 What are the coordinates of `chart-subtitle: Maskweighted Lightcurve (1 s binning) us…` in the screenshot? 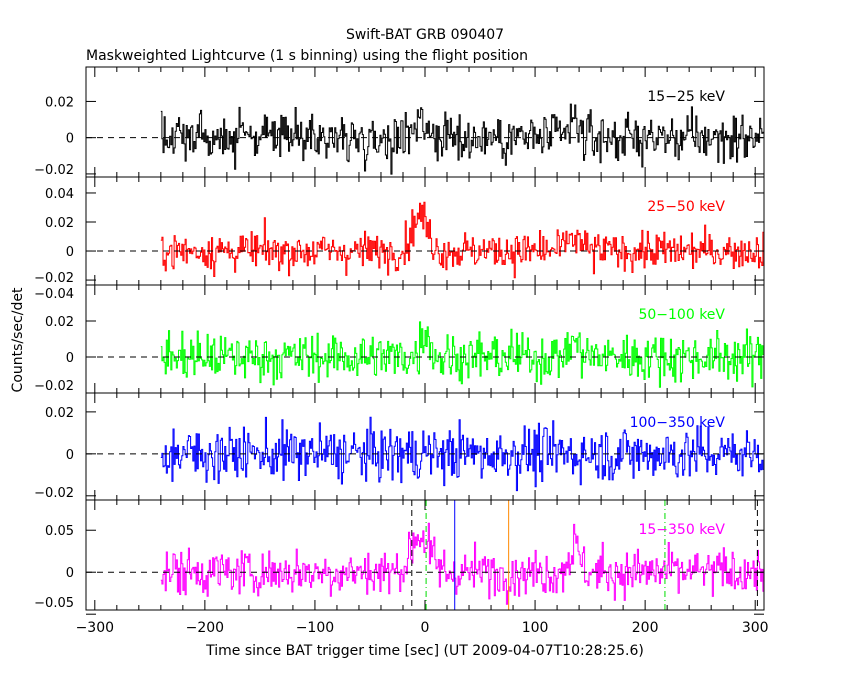 It's located at (307, 56).